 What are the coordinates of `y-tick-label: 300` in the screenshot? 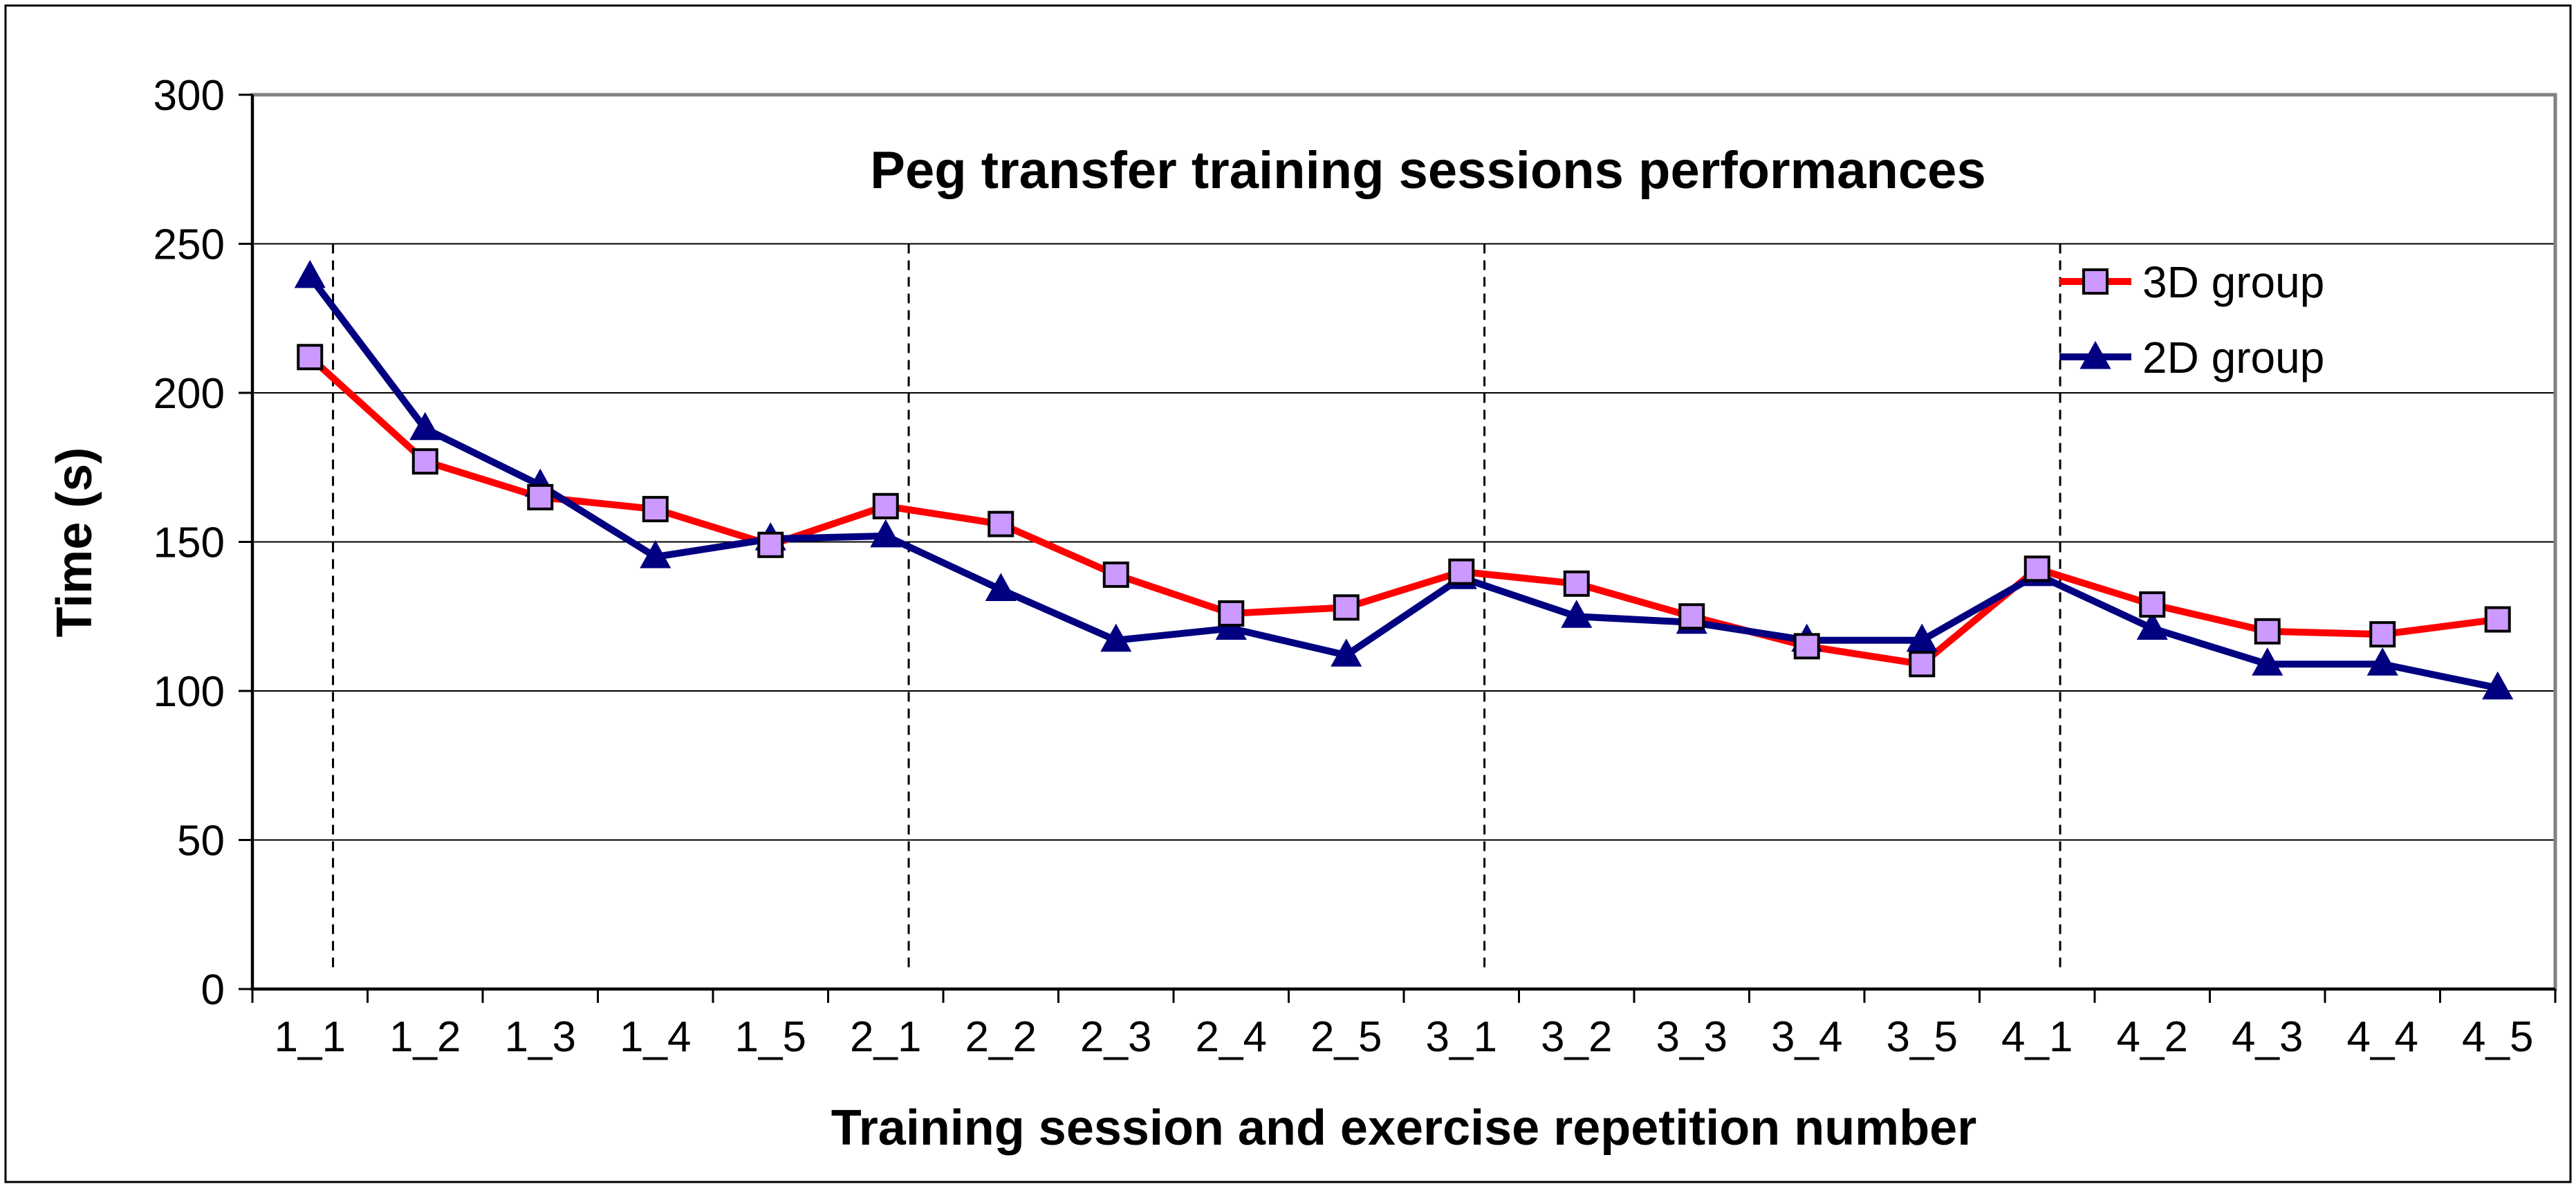 It's located at (190, 96).